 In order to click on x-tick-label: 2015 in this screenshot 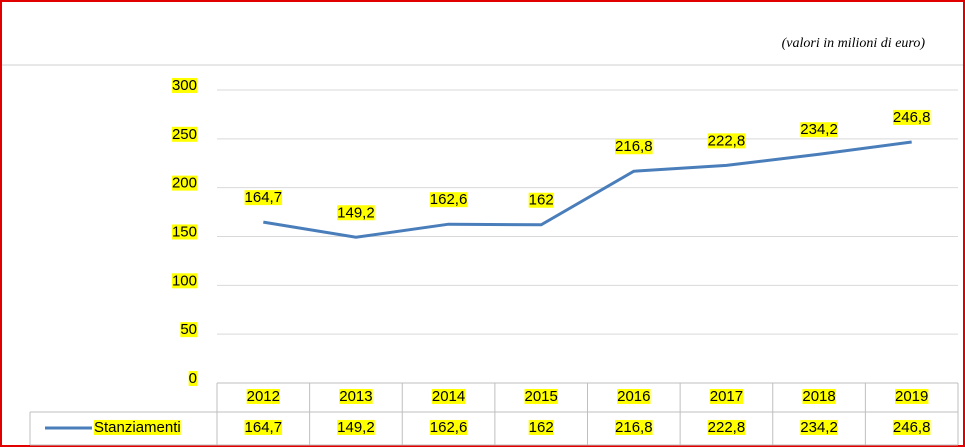, I will do `click(541, 396)`.